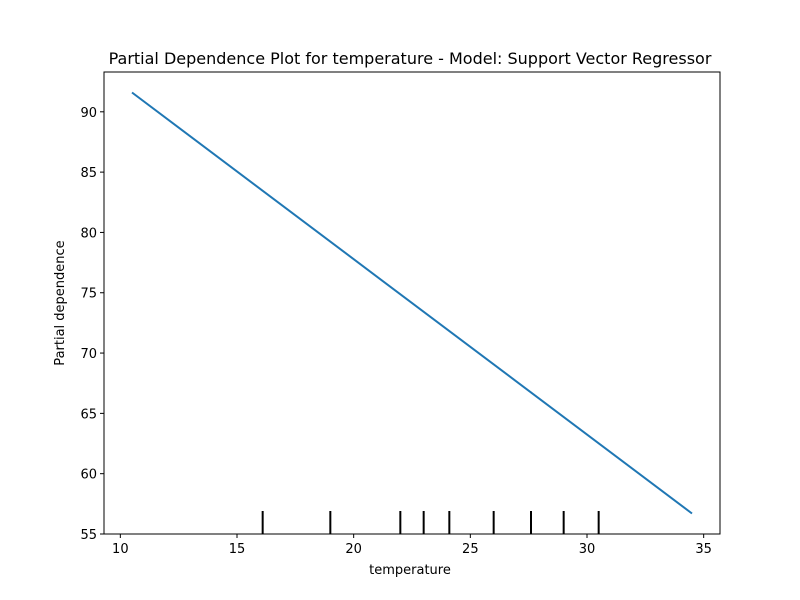  What do you see at coordinates (410, 570) in the screenshot?
I see `x-axis-label: temperature` at bounding box center [410, 570].